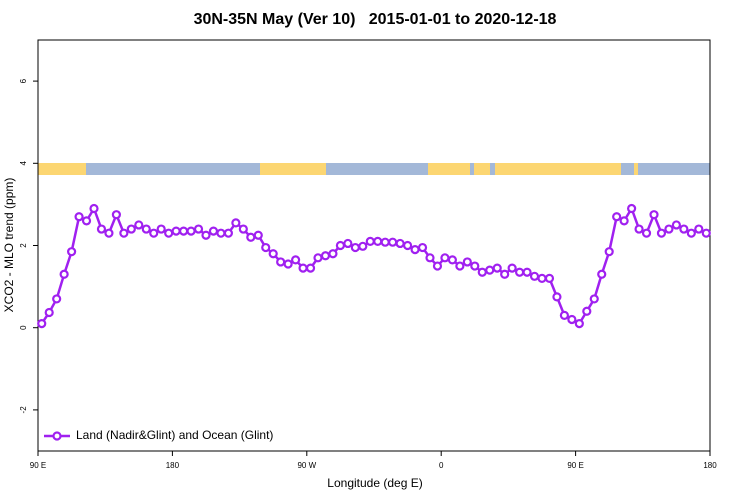  Describe the element at coordinates (174, 435) in the screenshot. I see `legend-label: Land (Nadir&Glint) and Ocean (Glint)` at that location.